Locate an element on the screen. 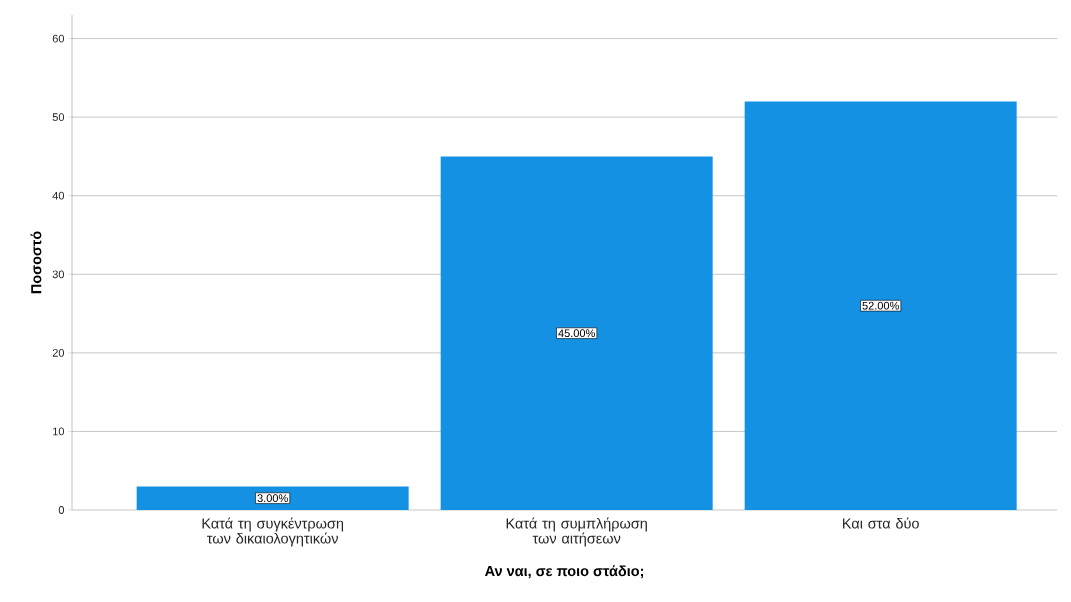 This screenshot has width=1071, height=602. x-tick-label: Και στα δύο is located at coordinates (881, 523).